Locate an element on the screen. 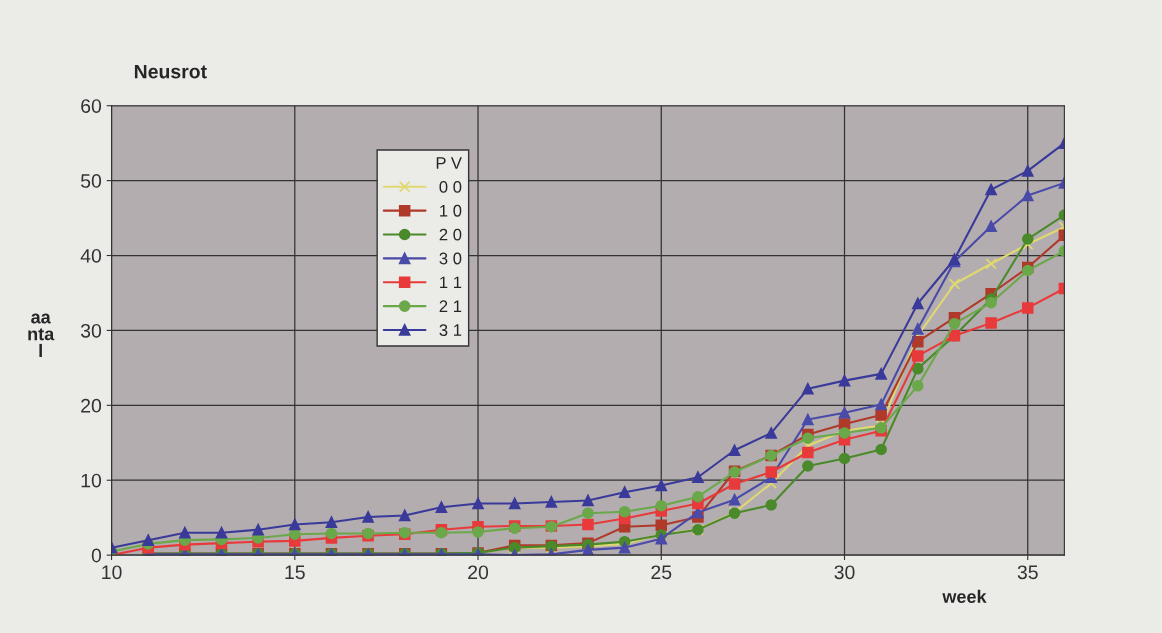 This screenshot has height=633, width=1162. legend-label: 0 0 is located at coordinates (450, 186).